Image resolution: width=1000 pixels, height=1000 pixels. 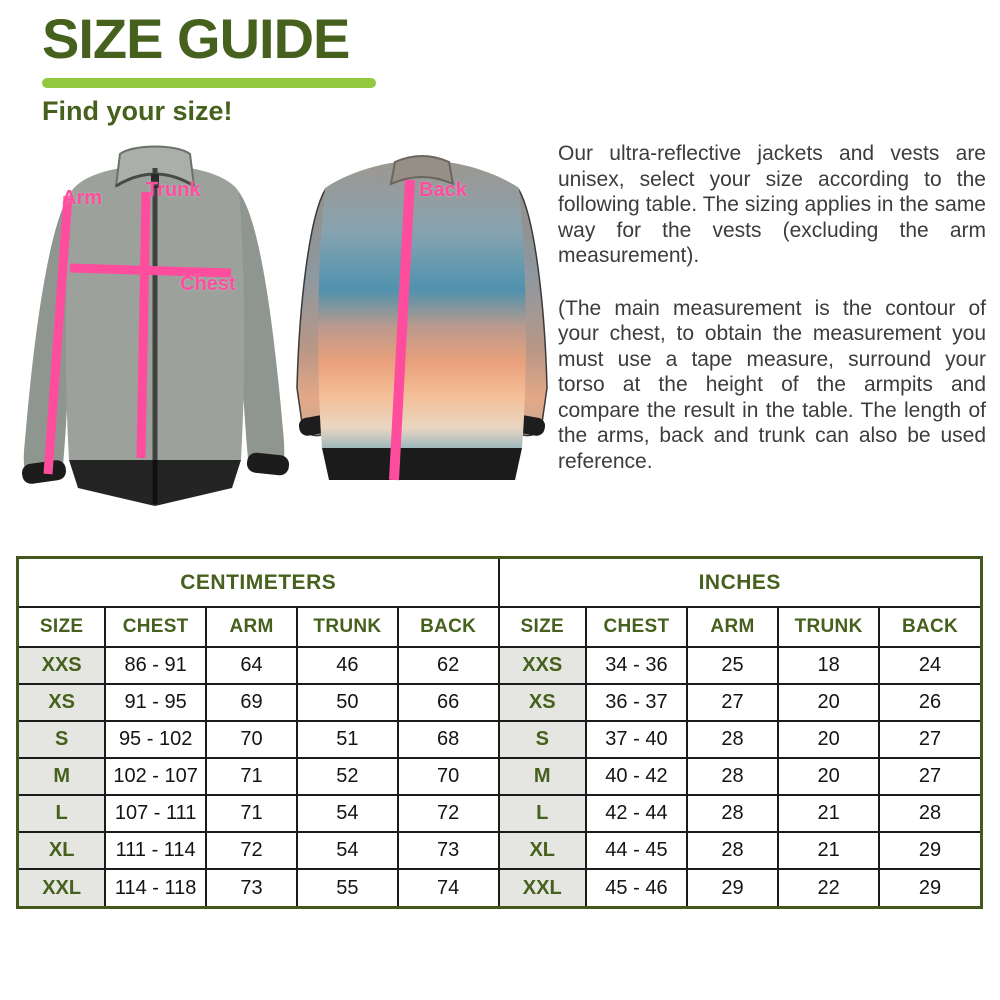 I want to click on measurement-value: 52, so click(x=347, y=776).